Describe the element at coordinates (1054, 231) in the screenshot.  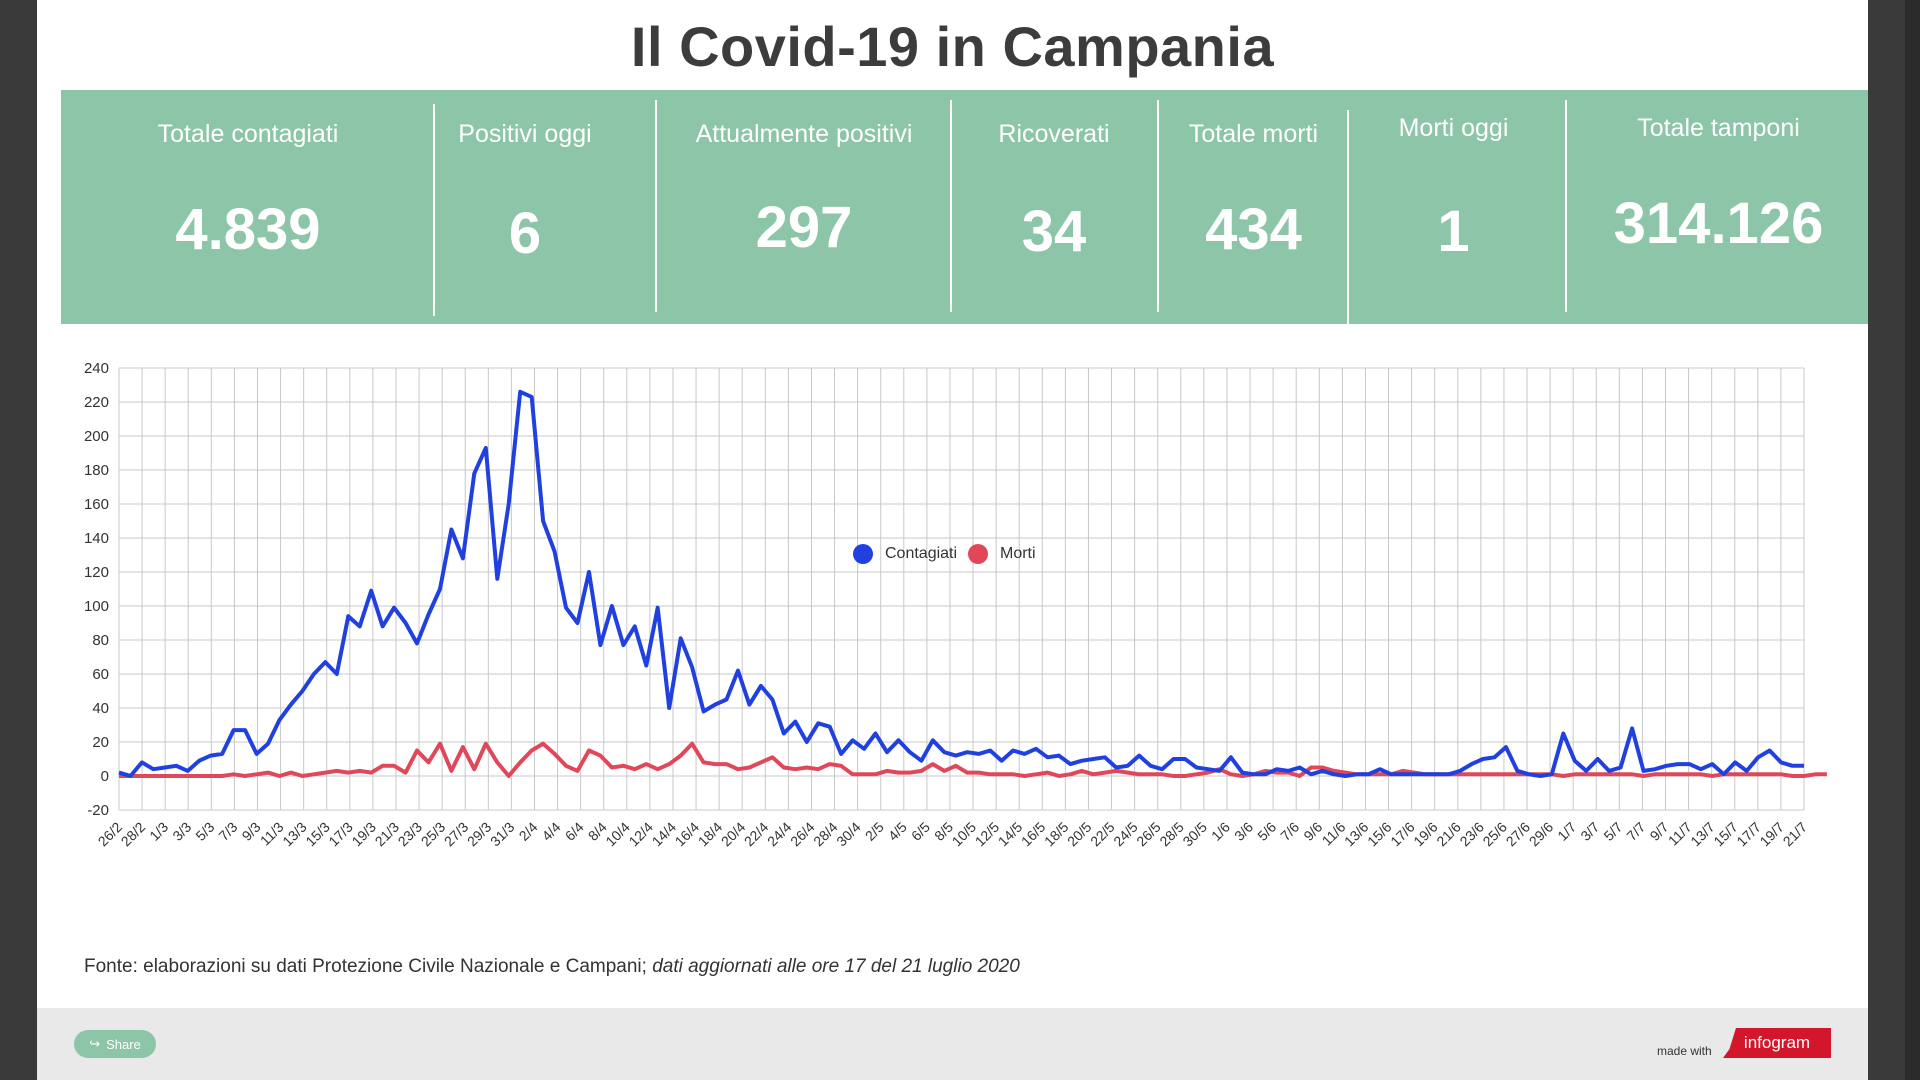
I see `stat-value: 34` at that location.